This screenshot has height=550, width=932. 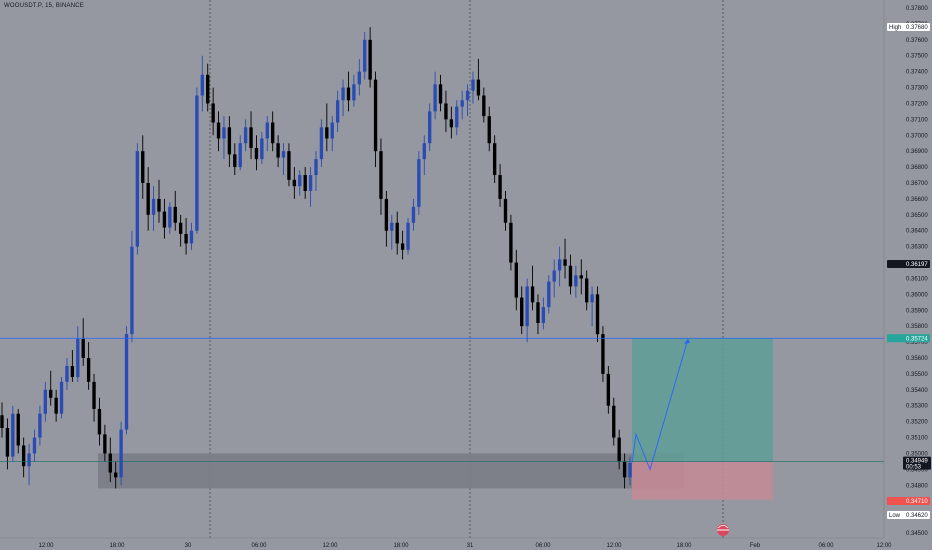 What do you see at coordinates (259, 546) in the screenshot?
I see `time-tick-label: 06:00` at bounding box center [259, 546].